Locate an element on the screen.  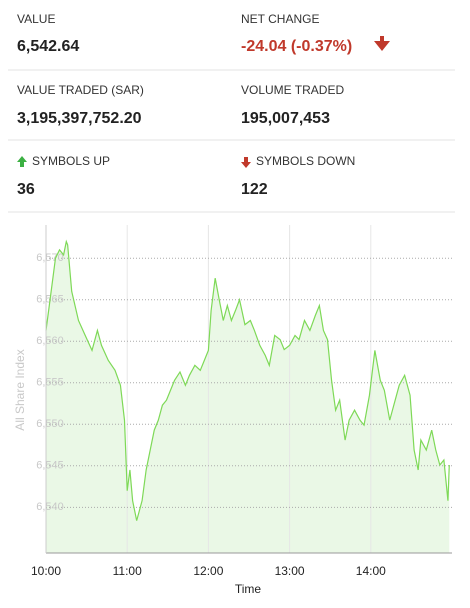
stat-label: VOLUME TRADED is located at coordinates (292, 90).